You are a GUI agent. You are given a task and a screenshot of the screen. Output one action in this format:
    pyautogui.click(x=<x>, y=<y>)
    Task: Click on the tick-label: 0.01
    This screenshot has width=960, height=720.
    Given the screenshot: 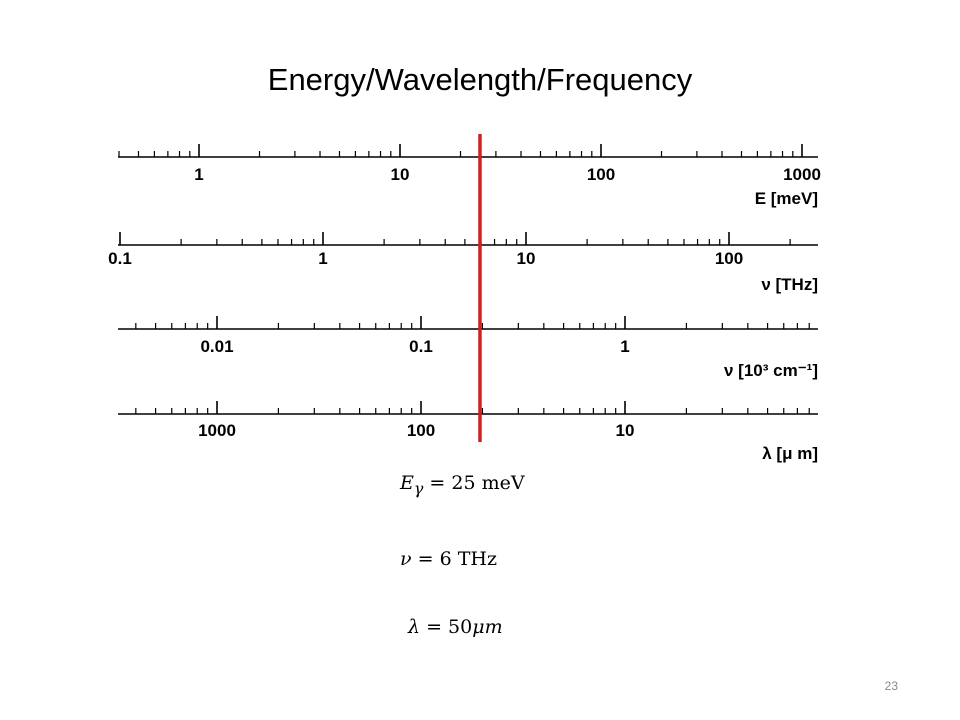 What is the action you would take?
    pyautogui.click(x=216, y=346)
    